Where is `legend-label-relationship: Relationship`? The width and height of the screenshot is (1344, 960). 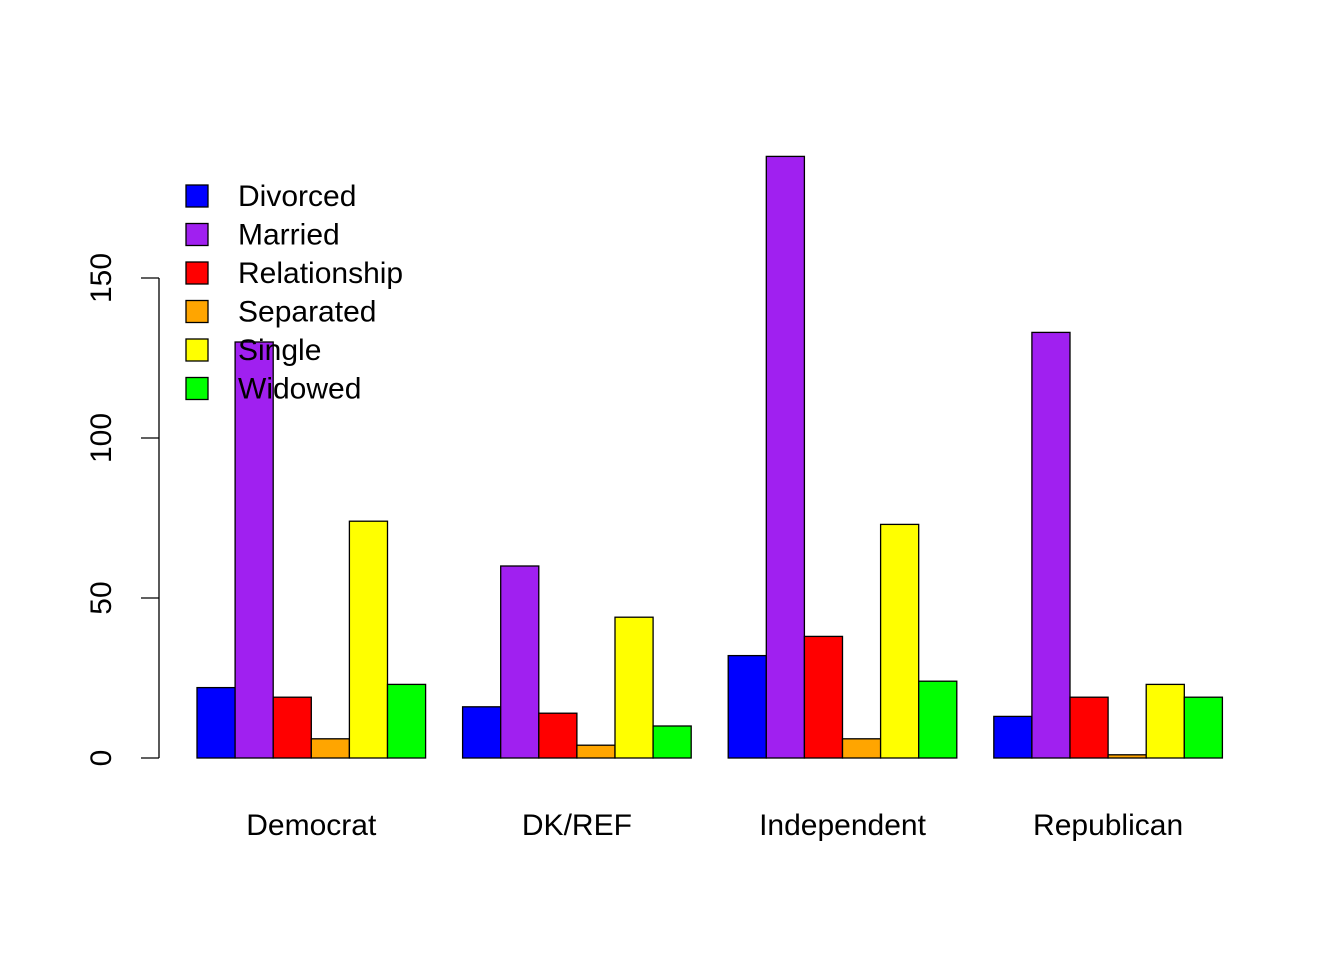
legend-label-relationship: Relationship is located at coordinates (320, 273).